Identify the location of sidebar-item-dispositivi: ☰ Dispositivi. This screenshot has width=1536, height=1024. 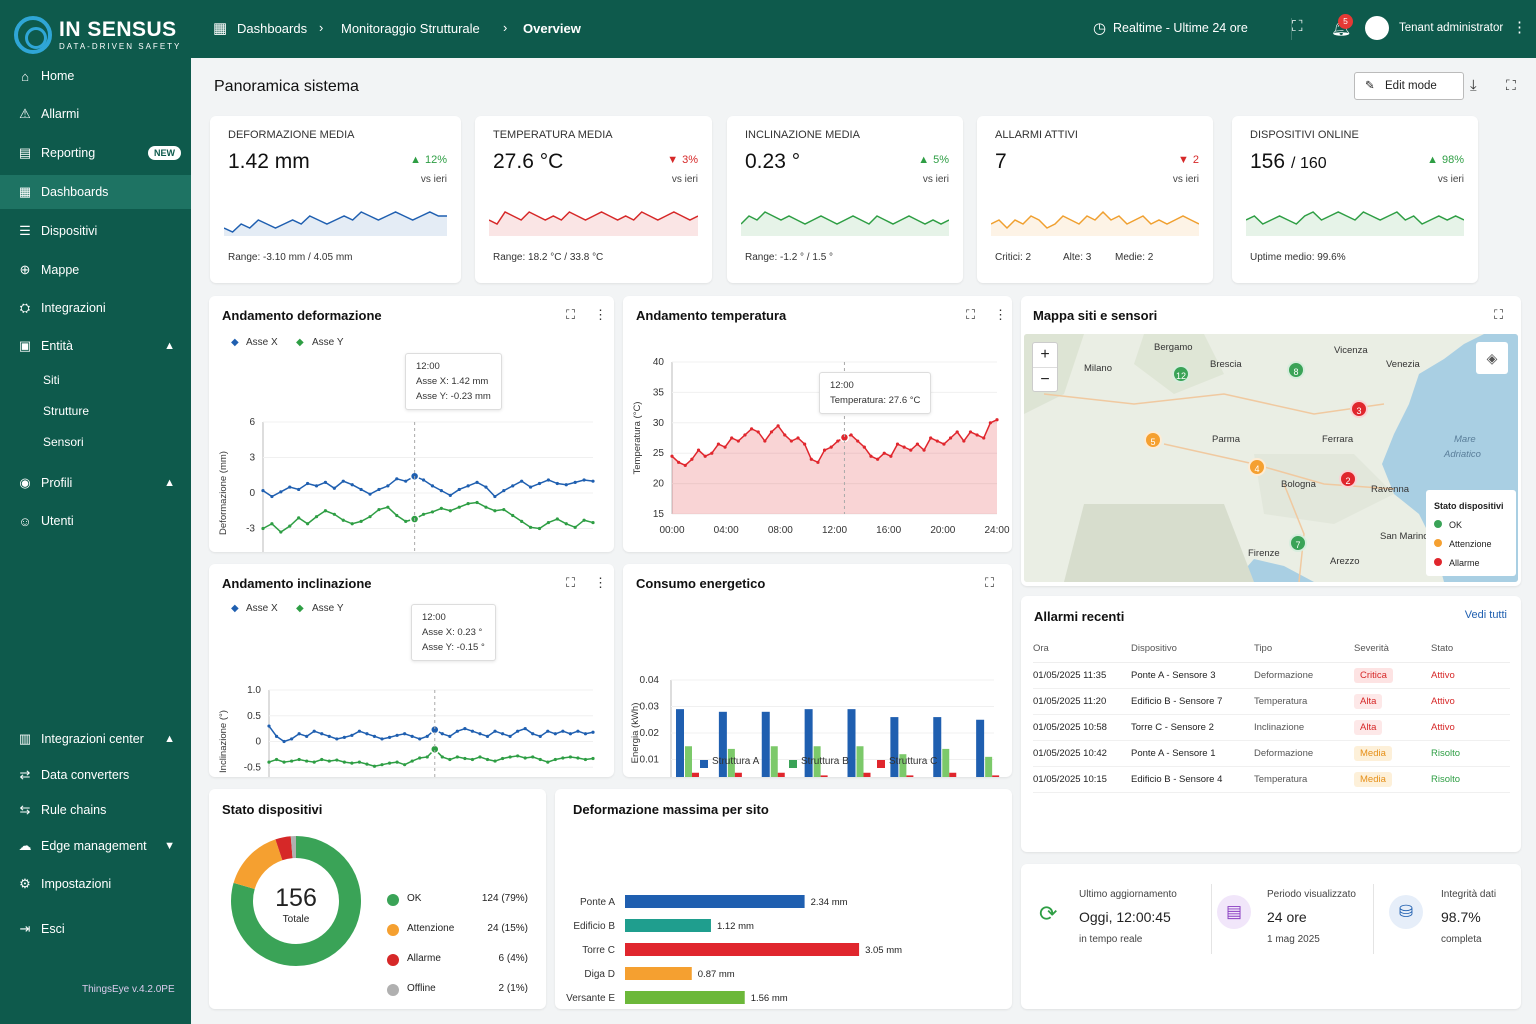
(95, 231).